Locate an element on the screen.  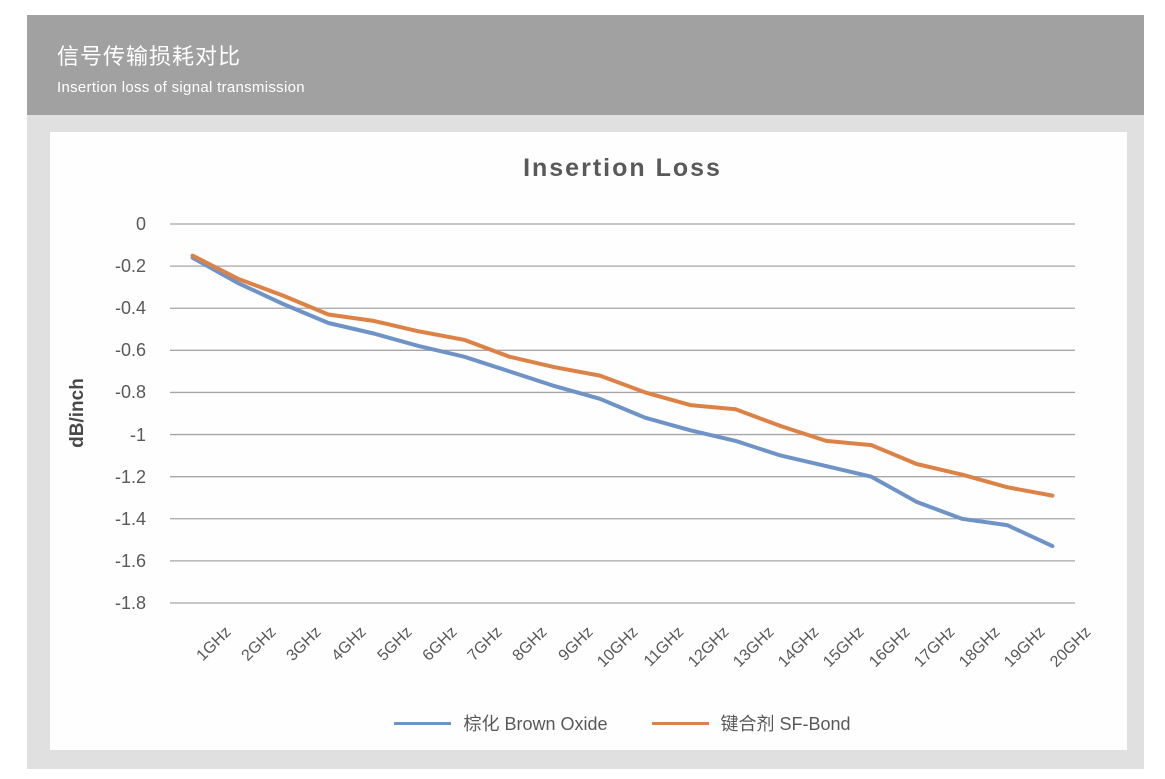
y-tick-label: -0.8 is located at coordinates (130, 392).